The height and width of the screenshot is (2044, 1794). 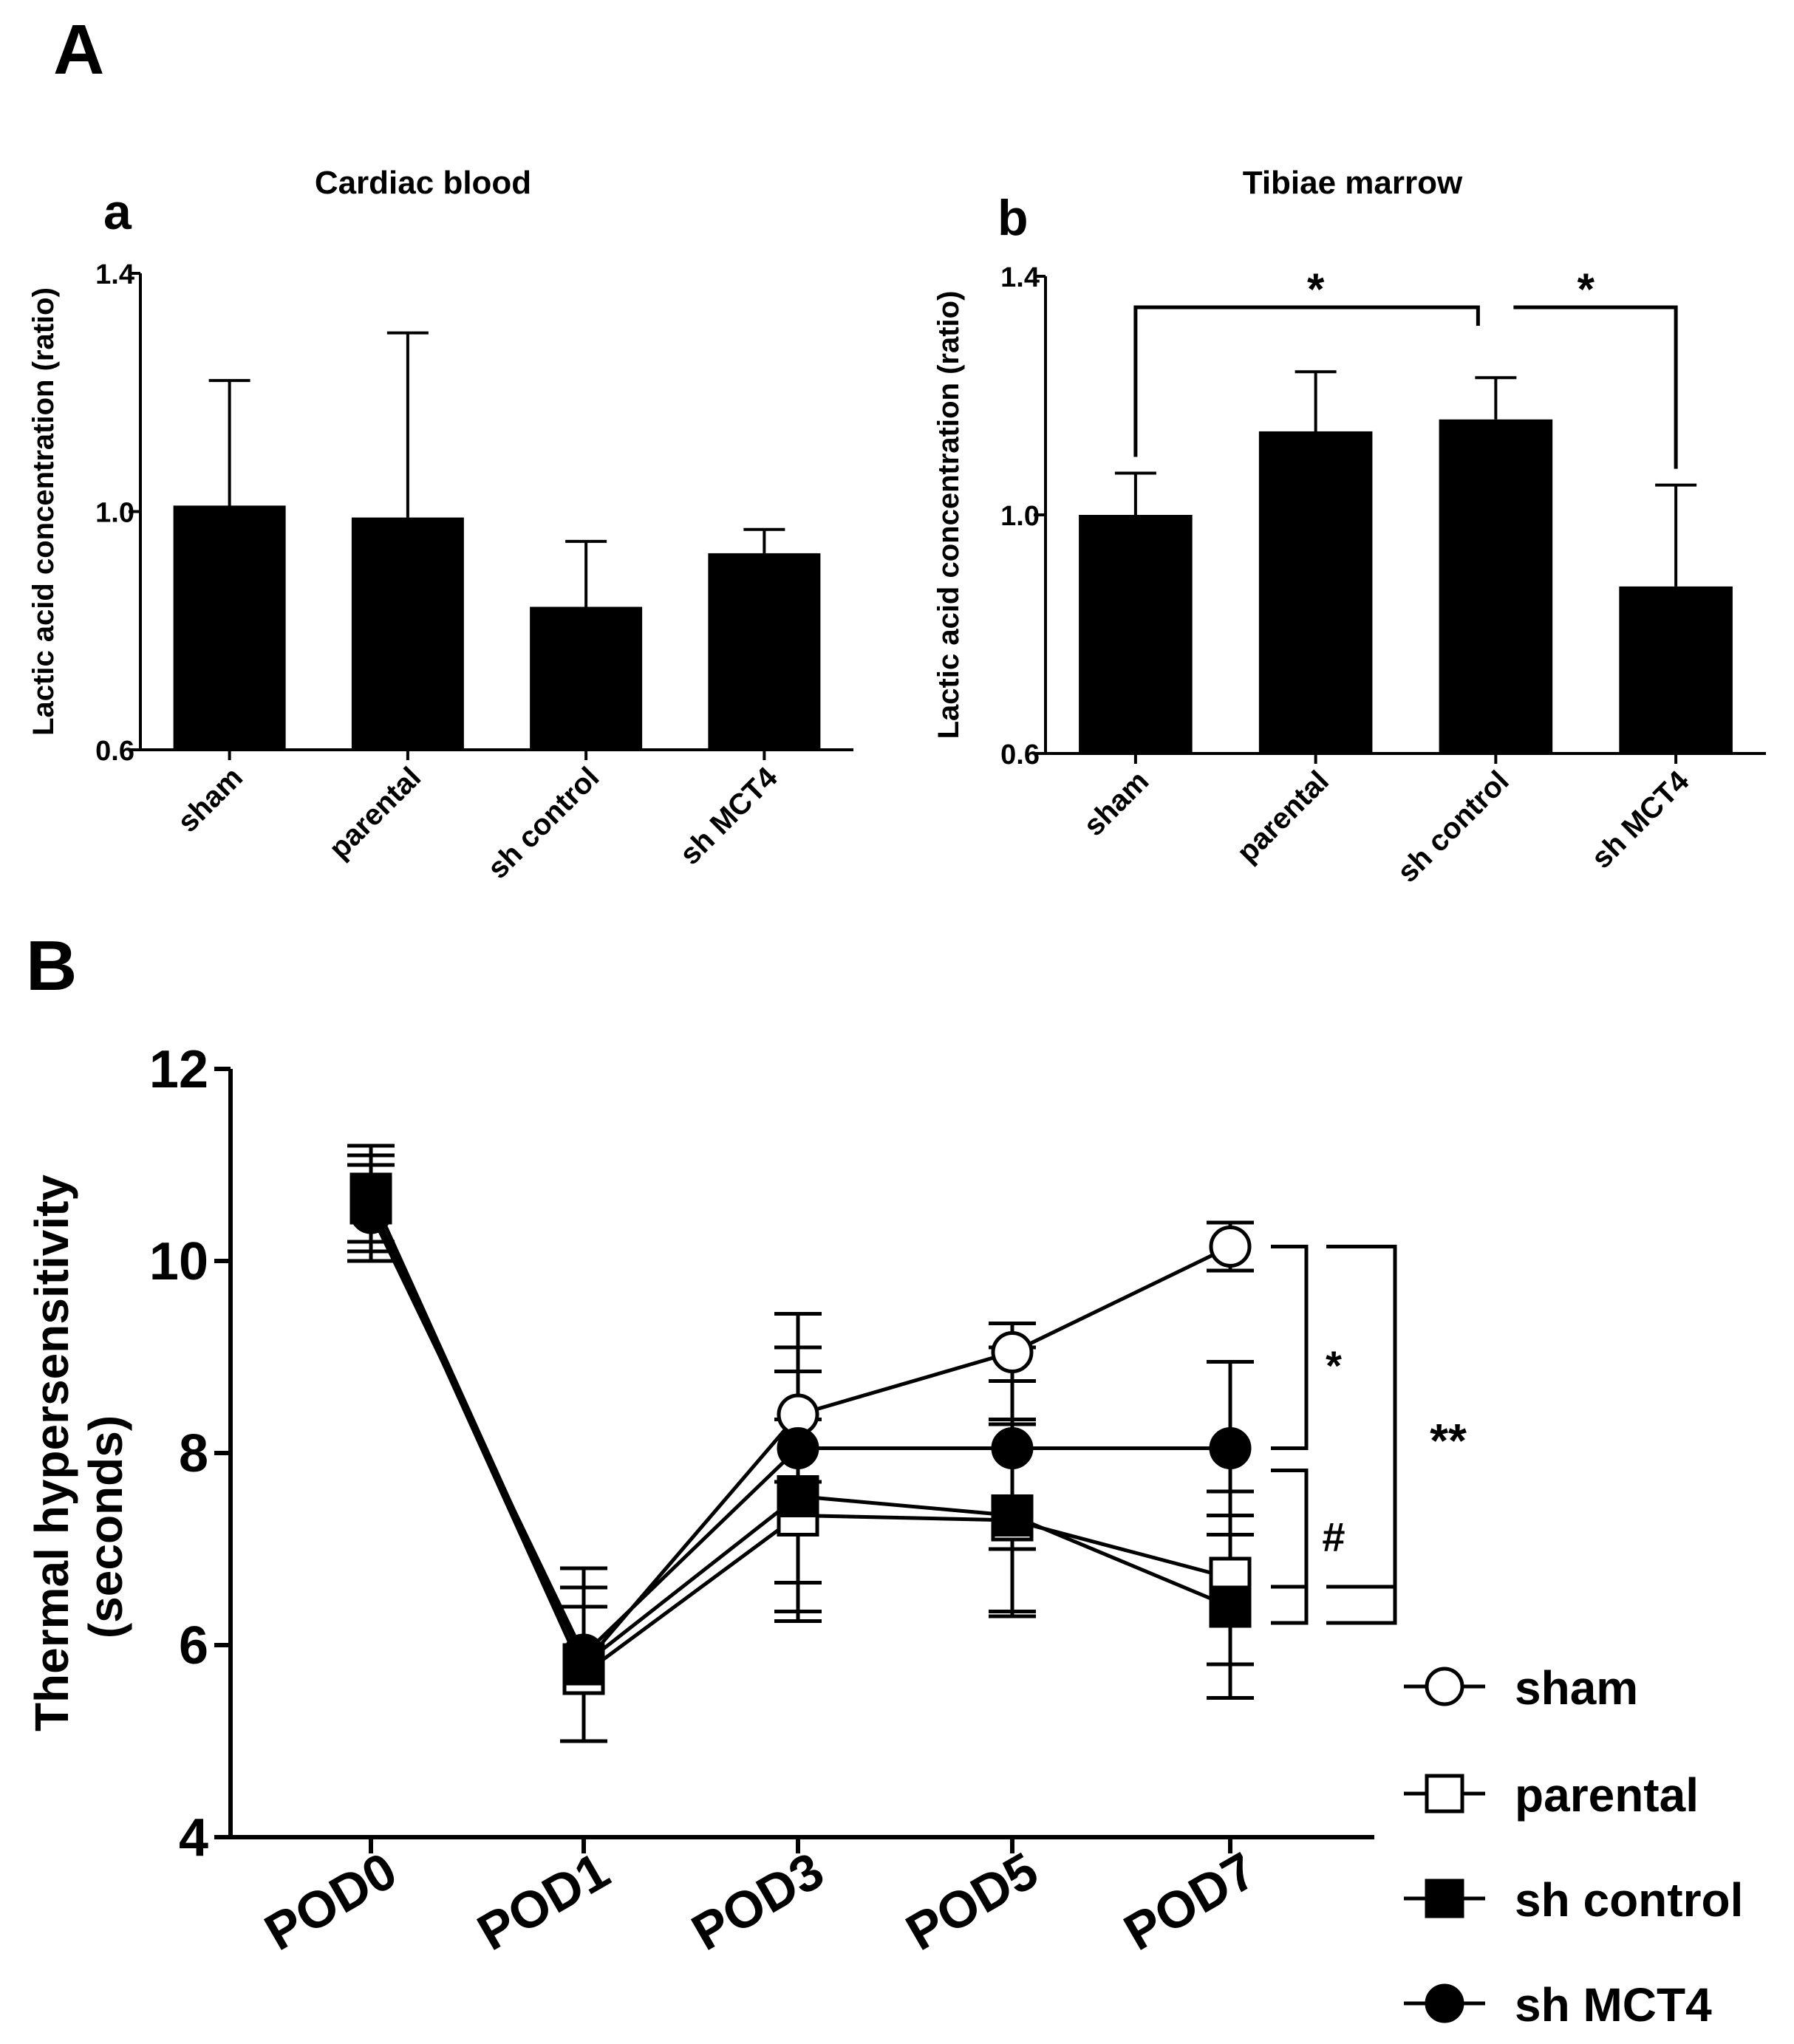 What do you see at coordinates (1230, 1606) in the screenshot?
I see `panel-B-point-sh-control-pod7` at bounding box center [1230, 1606].